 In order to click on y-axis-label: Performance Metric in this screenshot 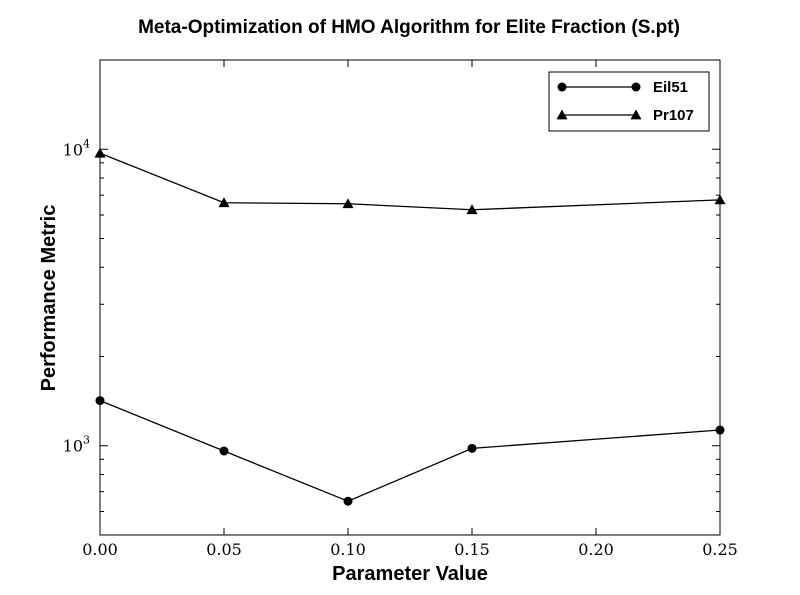, I will do `click(49, 298)`.